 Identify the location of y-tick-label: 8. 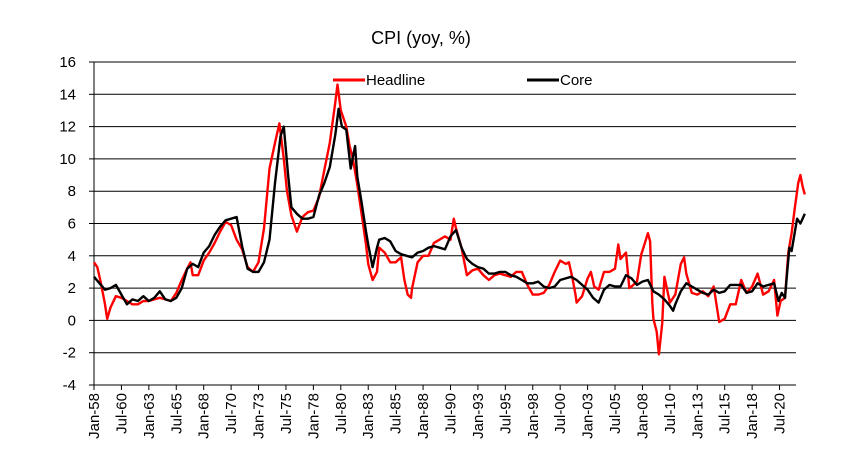
(72, 191).